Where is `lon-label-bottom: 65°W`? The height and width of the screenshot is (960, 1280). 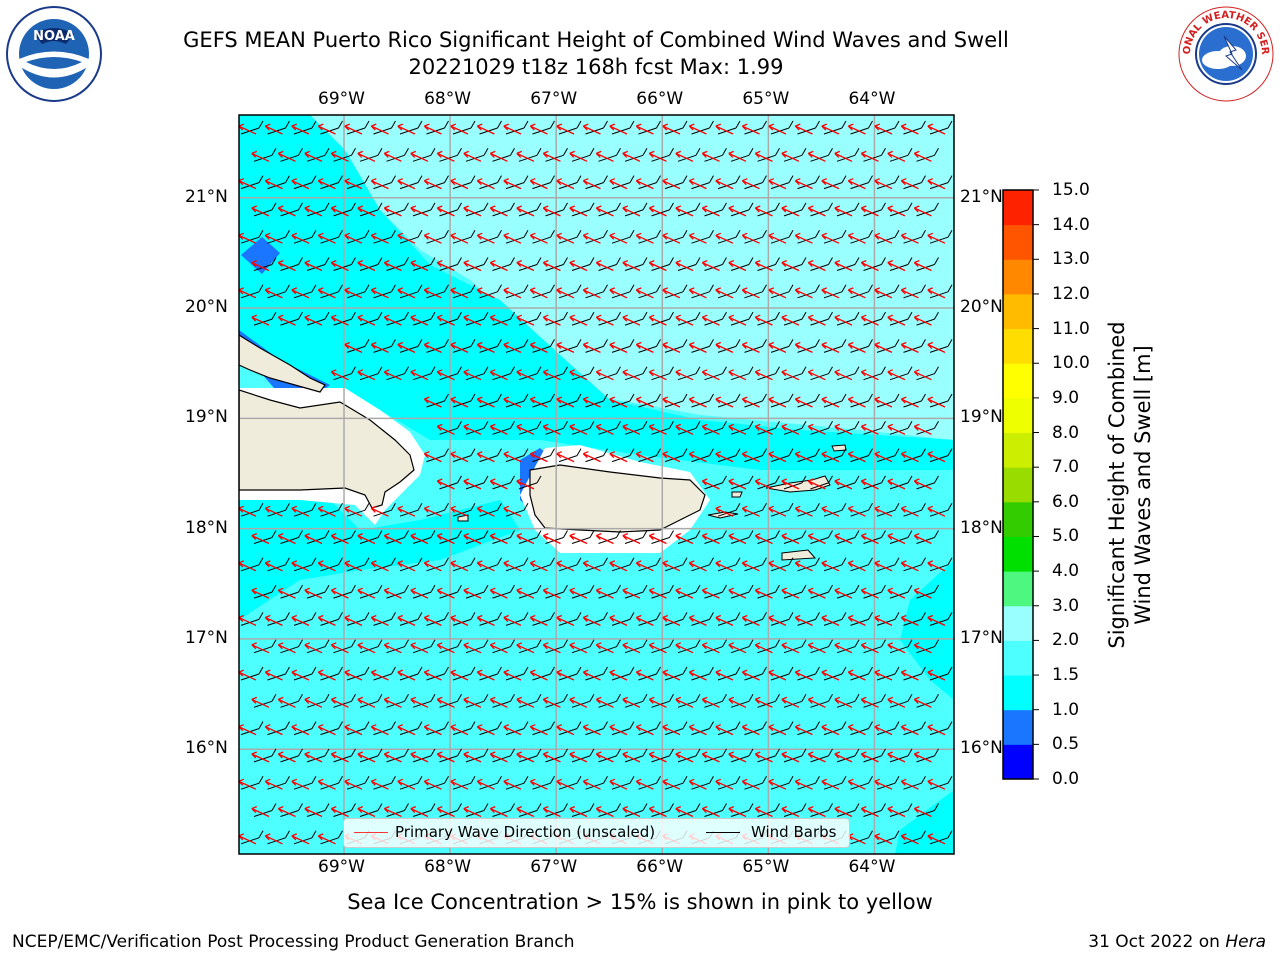 lon-label-bottom: 65°W is located at coordinates (766, 867).